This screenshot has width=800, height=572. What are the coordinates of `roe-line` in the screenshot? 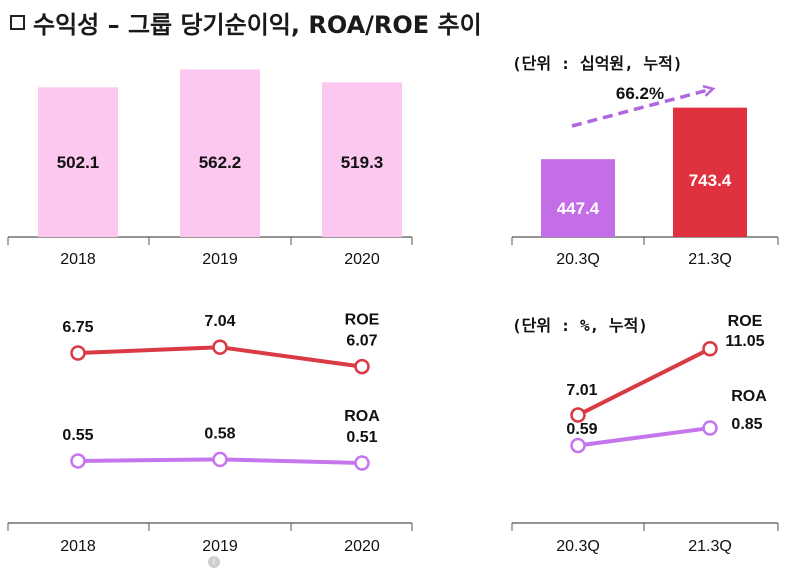 It's located at (644, 381).